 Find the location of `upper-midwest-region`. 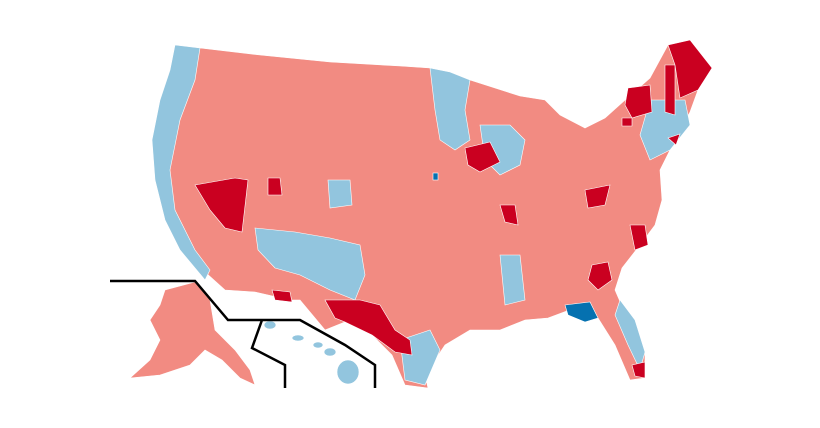

upper-midwest-region is located at coordinates (450, 109).